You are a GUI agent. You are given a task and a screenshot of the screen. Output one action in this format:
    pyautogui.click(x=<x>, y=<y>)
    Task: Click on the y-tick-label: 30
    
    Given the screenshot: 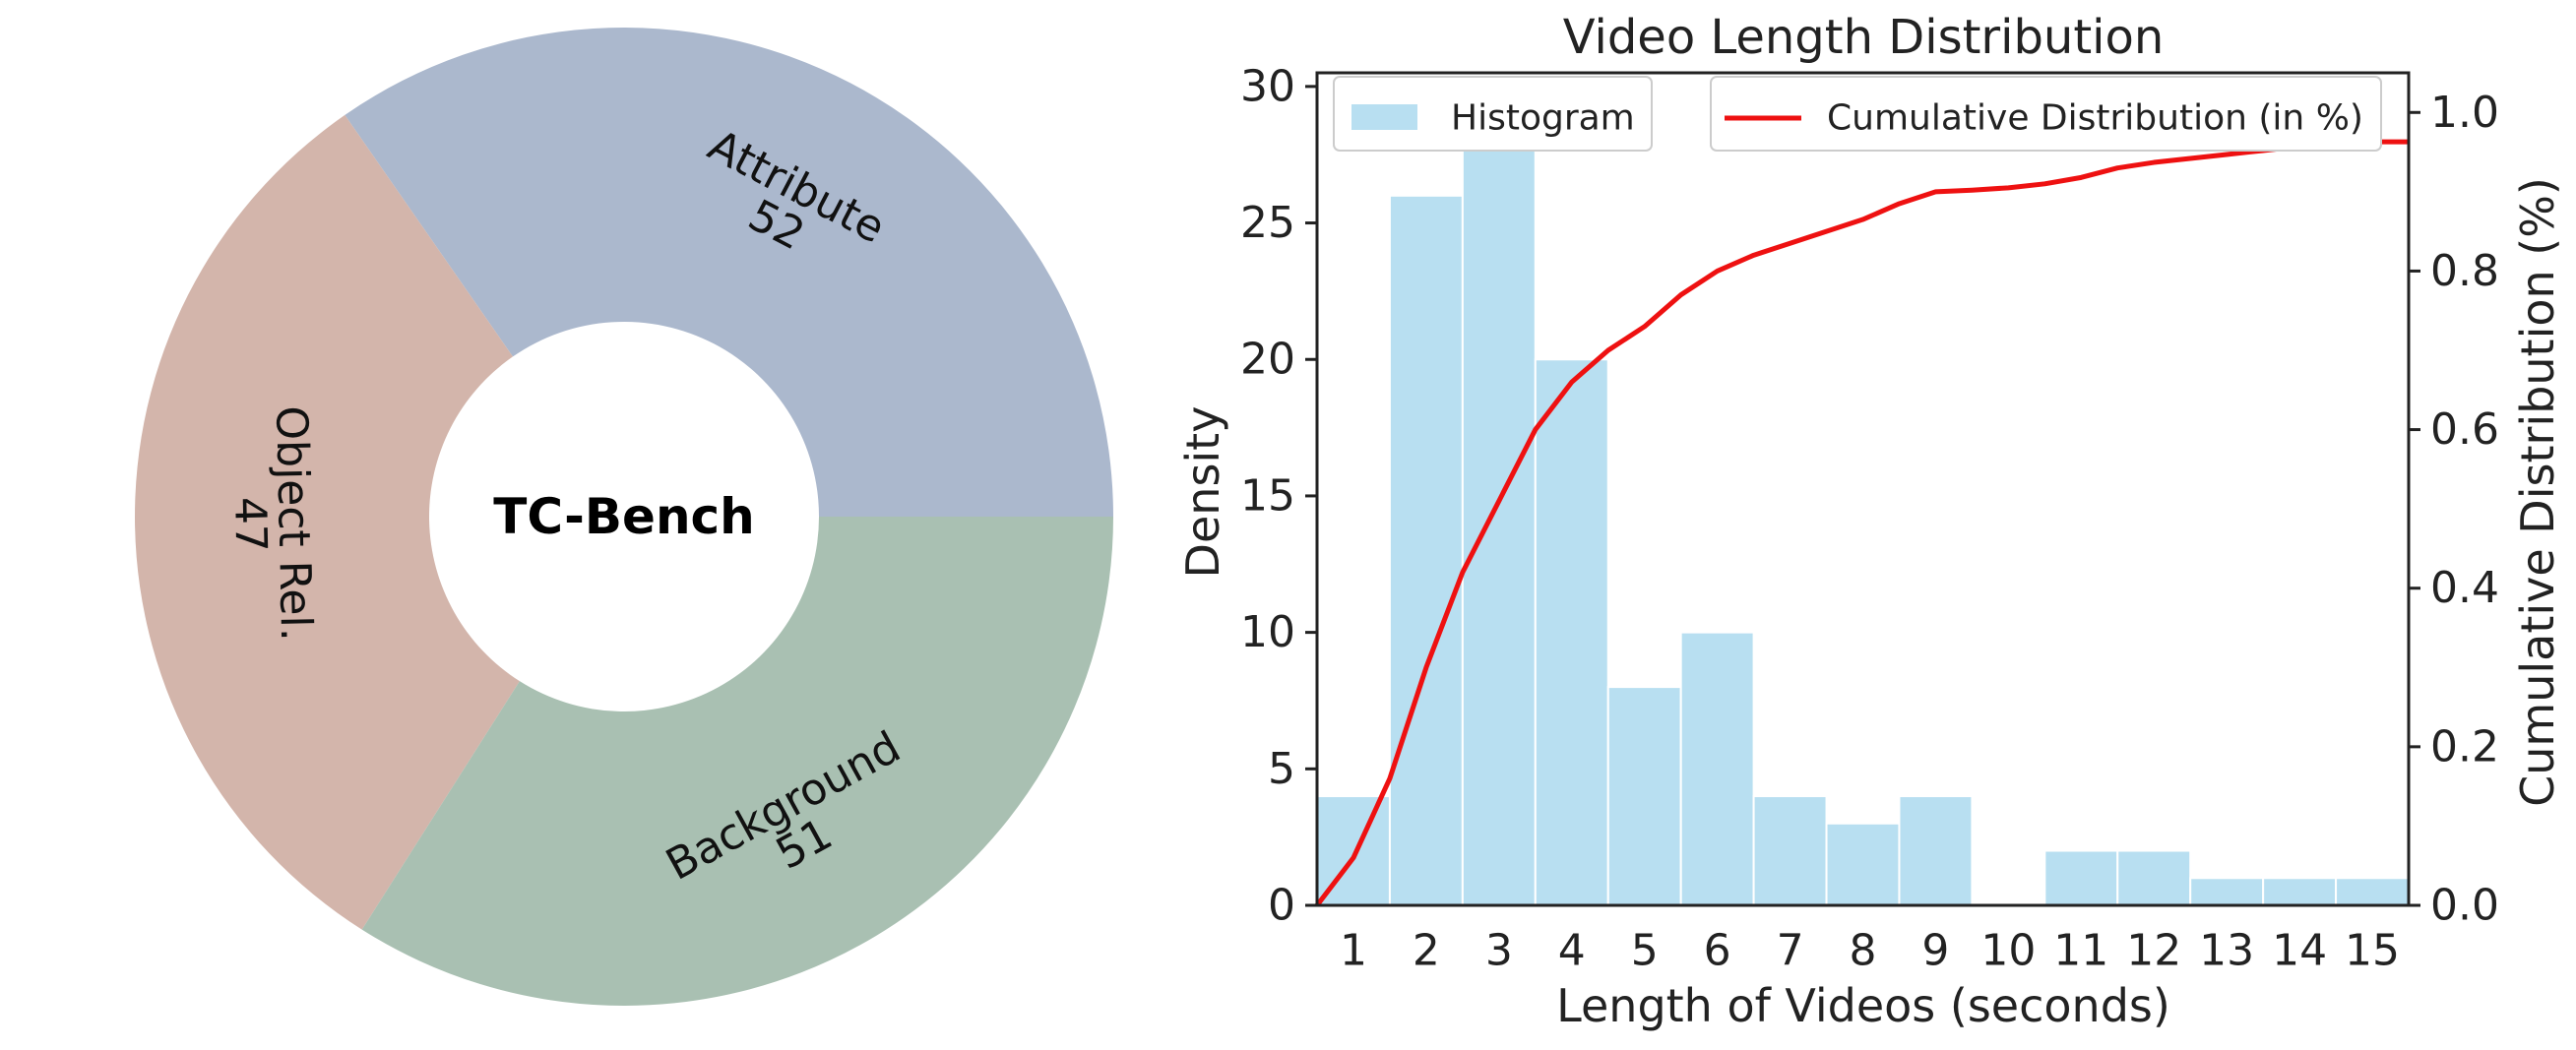 What is the action you would take?
    pyautogui.click(x=1267, y=86)
    